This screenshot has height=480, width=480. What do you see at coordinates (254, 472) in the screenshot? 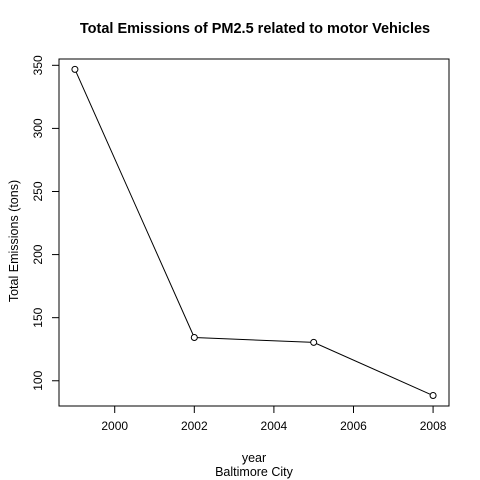
I see `chart-subtitle: Baltimore City` at bounding box center [254, 472].